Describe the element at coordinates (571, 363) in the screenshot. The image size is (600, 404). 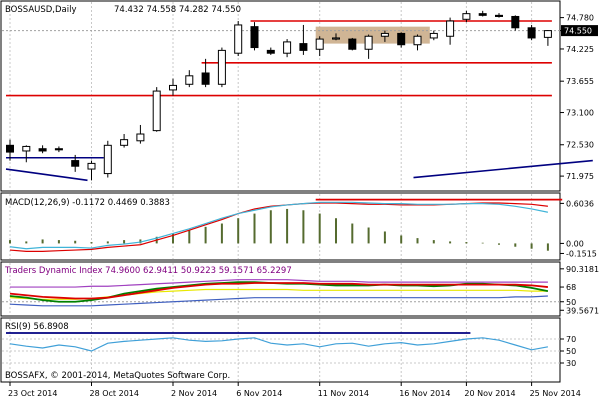
I see `rsi-tick-label: 30` at that location.